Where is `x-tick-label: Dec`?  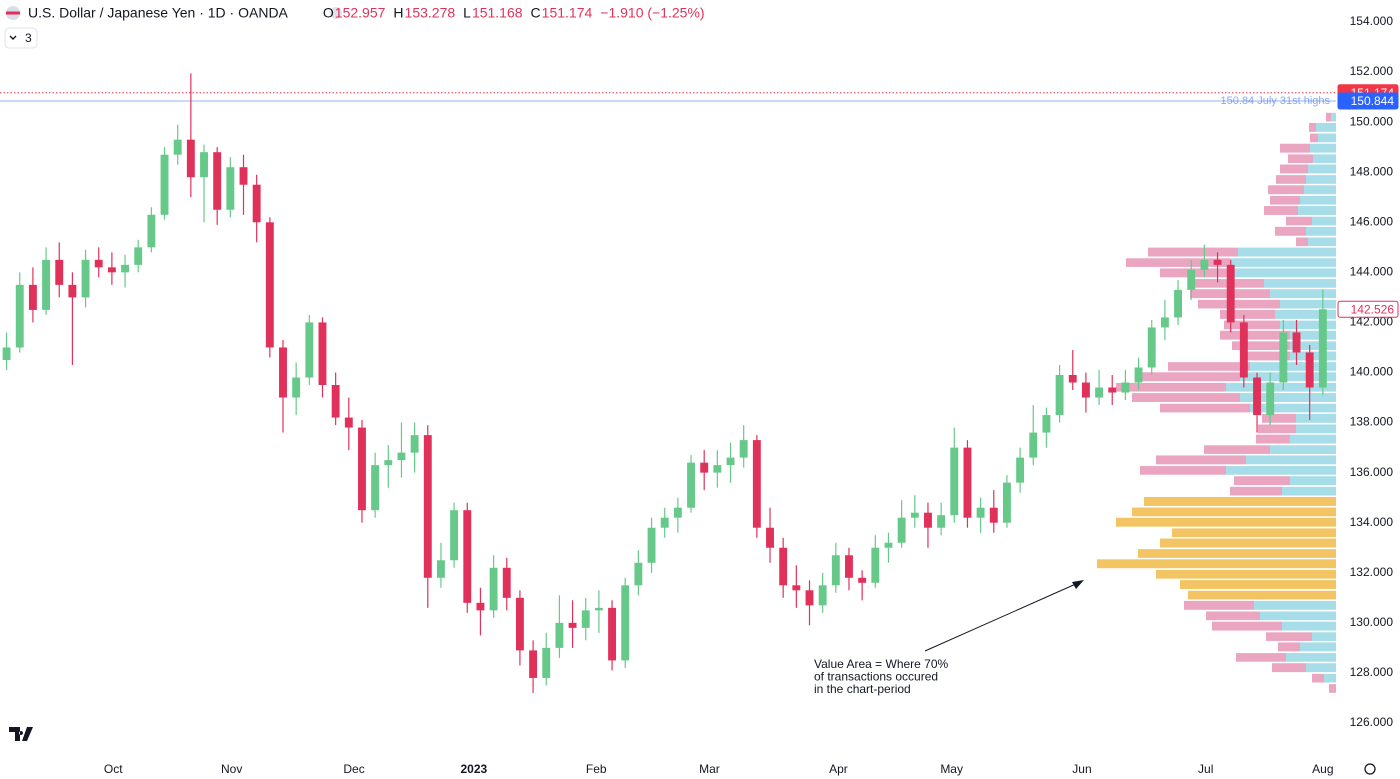 x-tick-label: Dec is located at coordinates (353, 769).